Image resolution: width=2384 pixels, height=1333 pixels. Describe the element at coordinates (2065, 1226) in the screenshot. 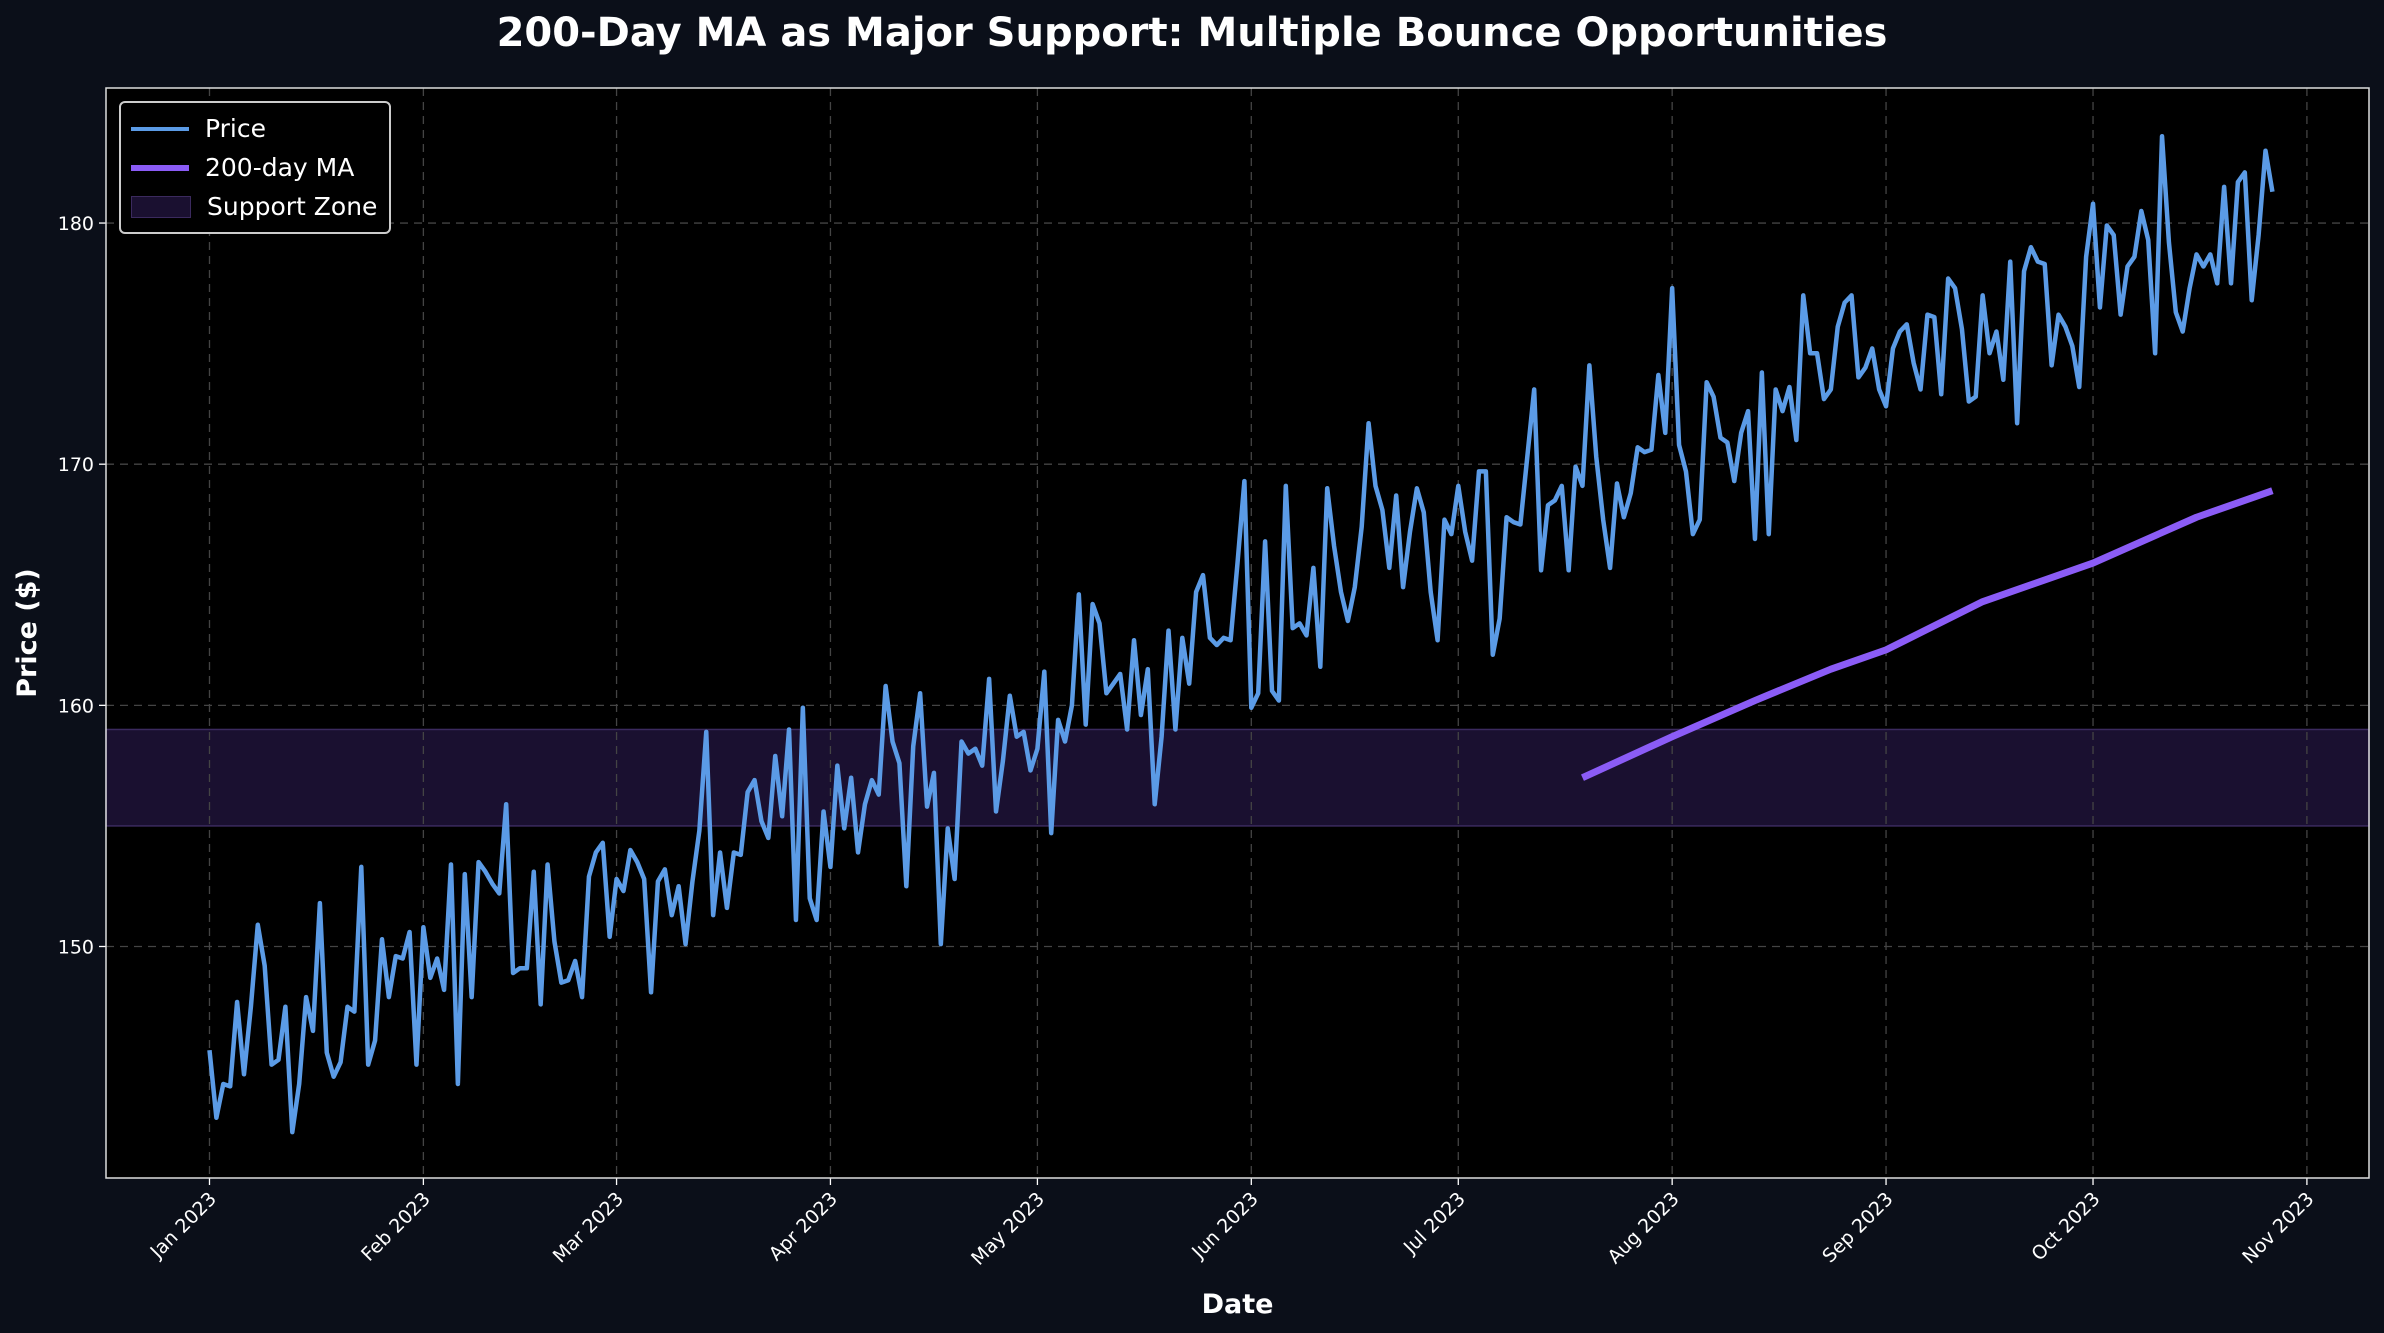

I see `x-tick-label: Oct 2023` at that location.